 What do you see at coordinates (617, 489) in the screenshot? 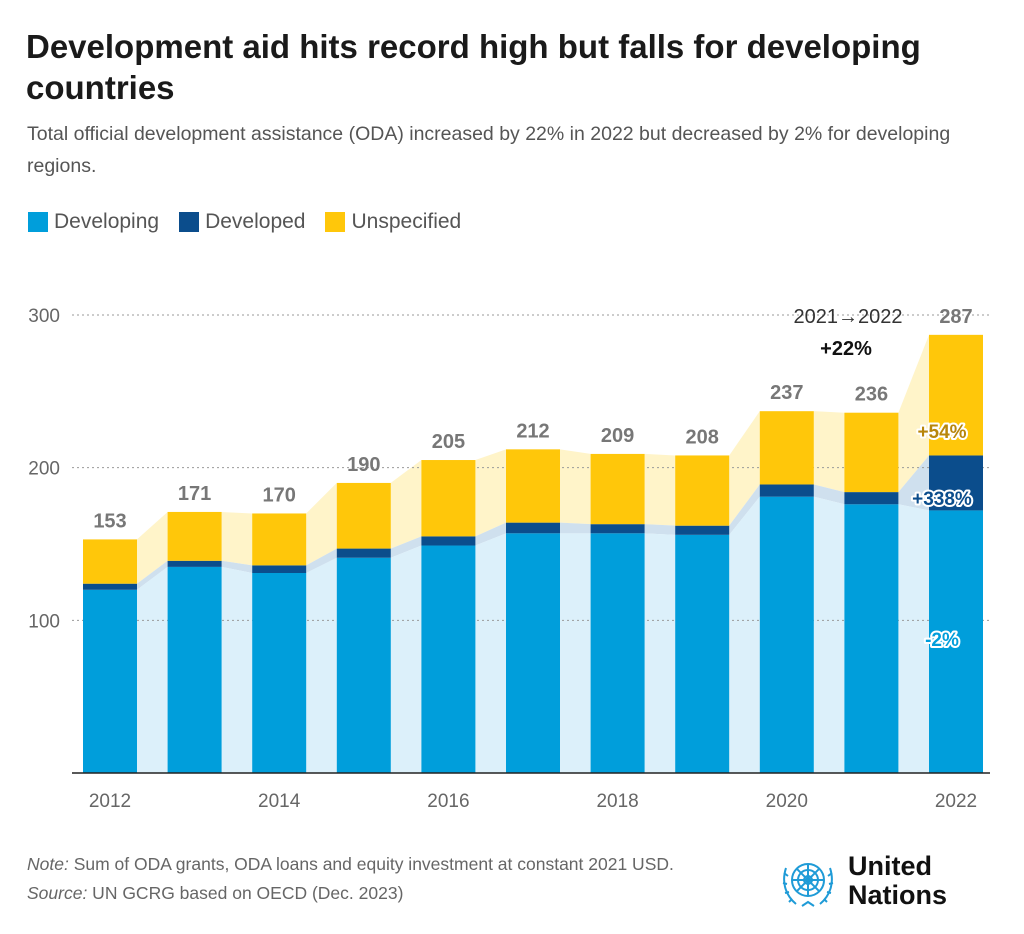
I see `bar-unspecified-2018` at bounding box center [617, 489].